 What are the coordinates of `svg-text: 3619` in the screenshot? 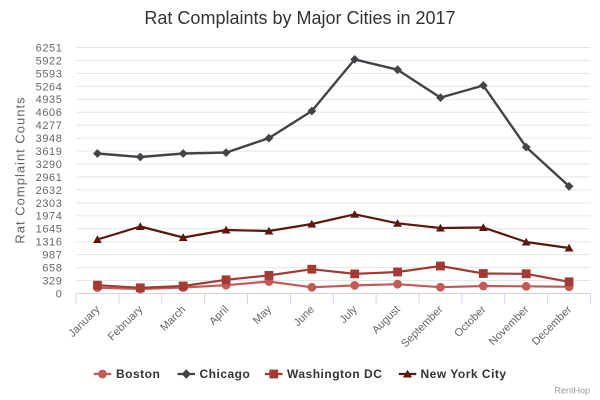 It's located at (49, 152).